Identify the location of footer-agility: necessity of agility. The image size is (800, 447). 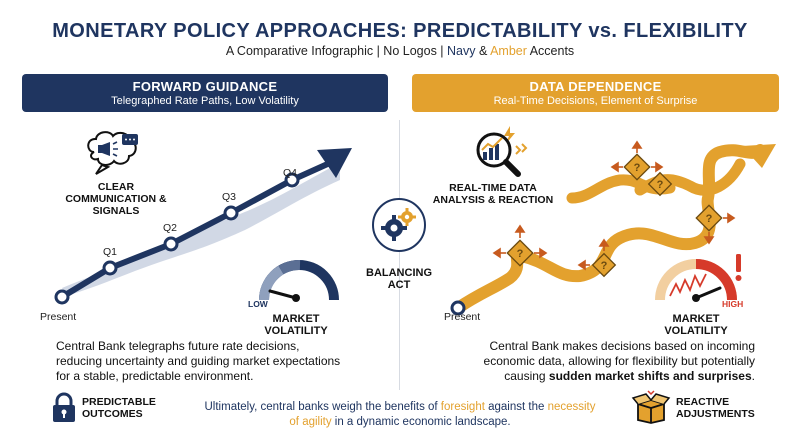
(442, 414).